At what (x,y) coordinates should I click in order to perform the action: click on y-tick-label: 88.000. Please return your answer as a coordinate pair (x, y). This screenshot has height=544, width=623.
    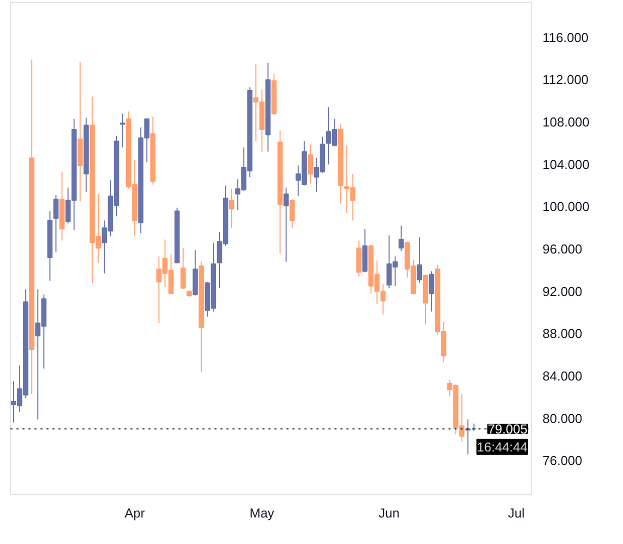
    Looking at the image, I should click on (562, 334).